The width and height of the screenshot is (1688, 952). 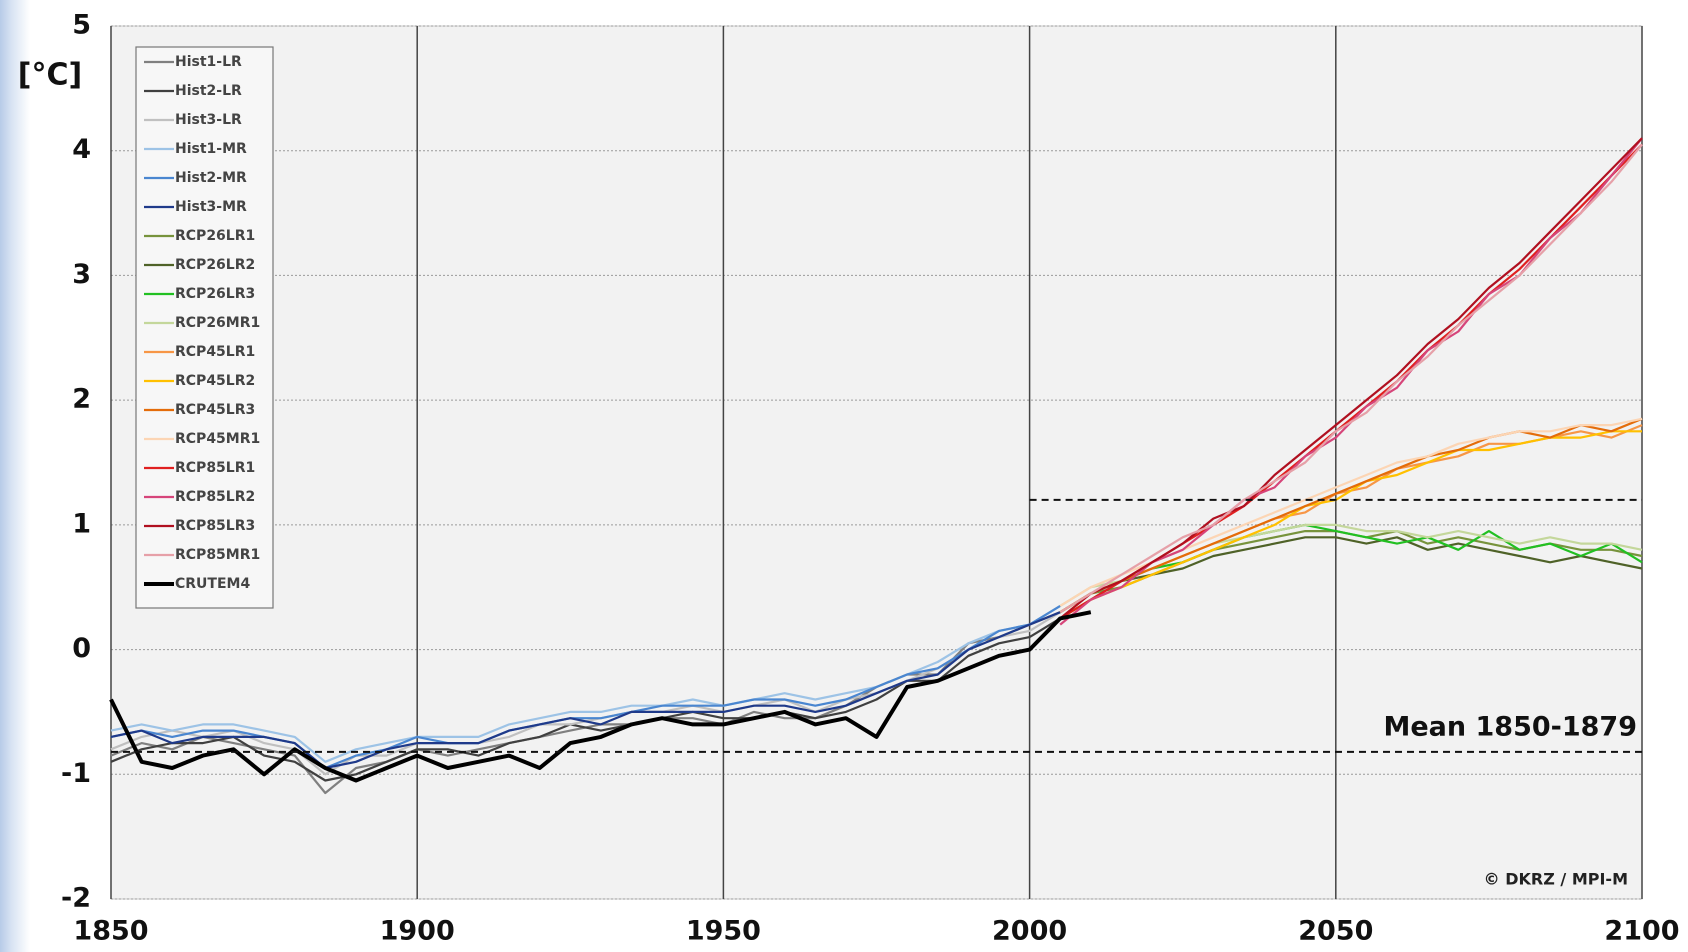 I want to click on legend-label: RCP45LR2, so click(x=215, y=381).